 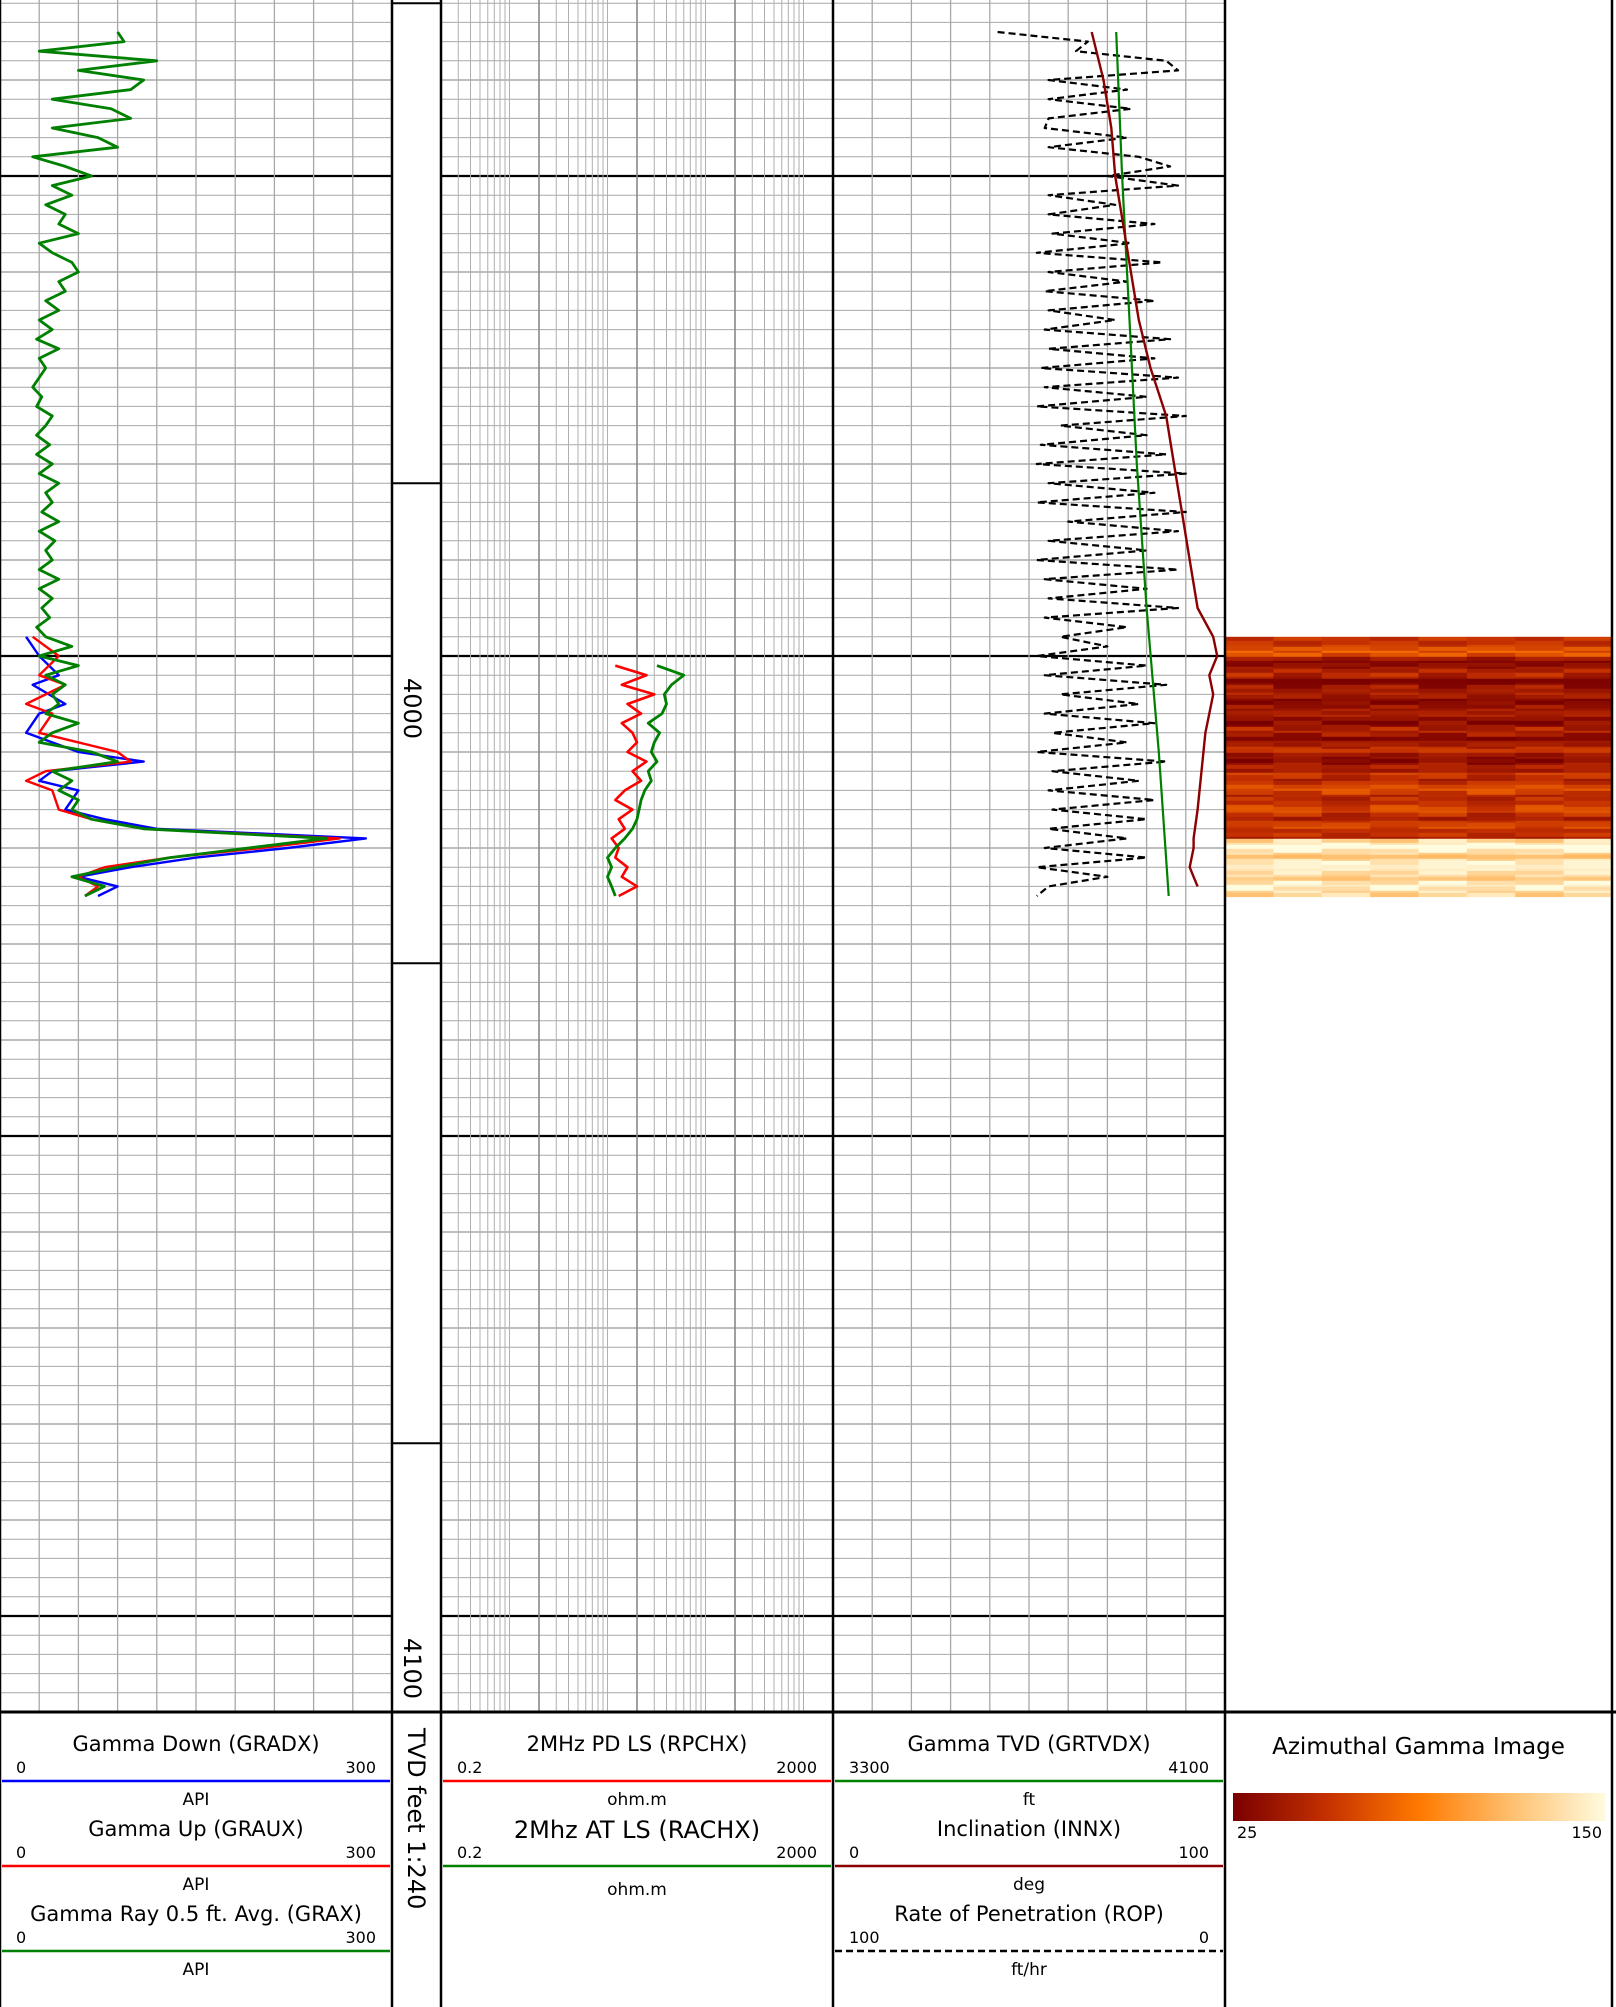 I want to click on track2-curve-title: 2MHz PD LS (RPCHX), so click(x=637, y=1744).